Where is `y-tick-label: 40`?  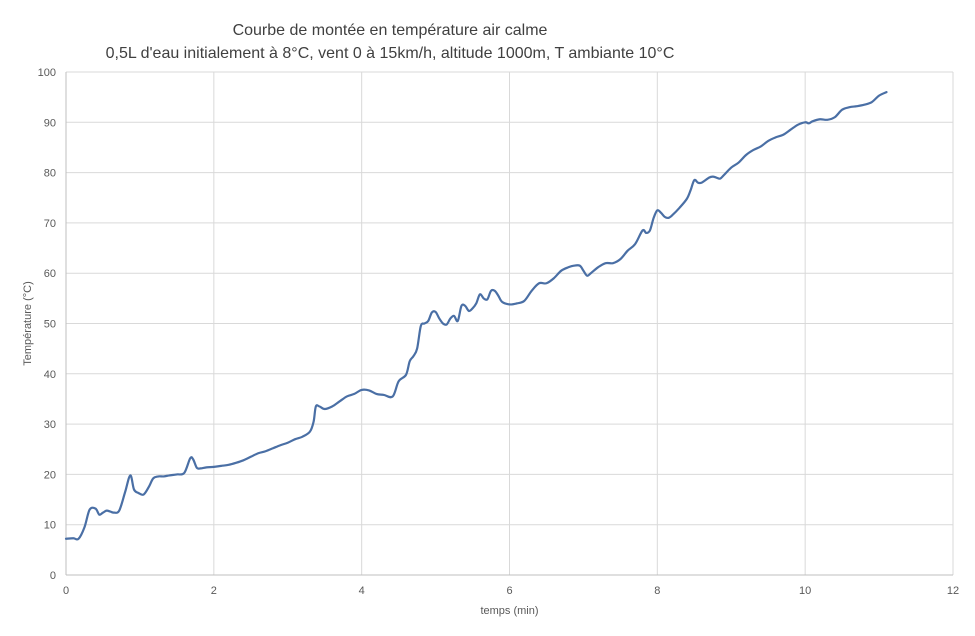
y-tick-label: 40 is located at coordinates (50, 375).